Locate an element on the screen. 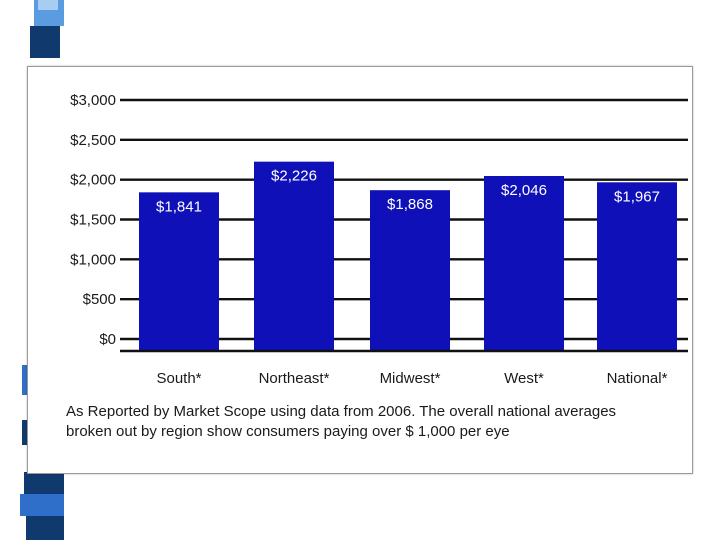 The width and height of the screenshot is (720, 540). bar-value-label: $1,841 is located at coordinates (179, 206).